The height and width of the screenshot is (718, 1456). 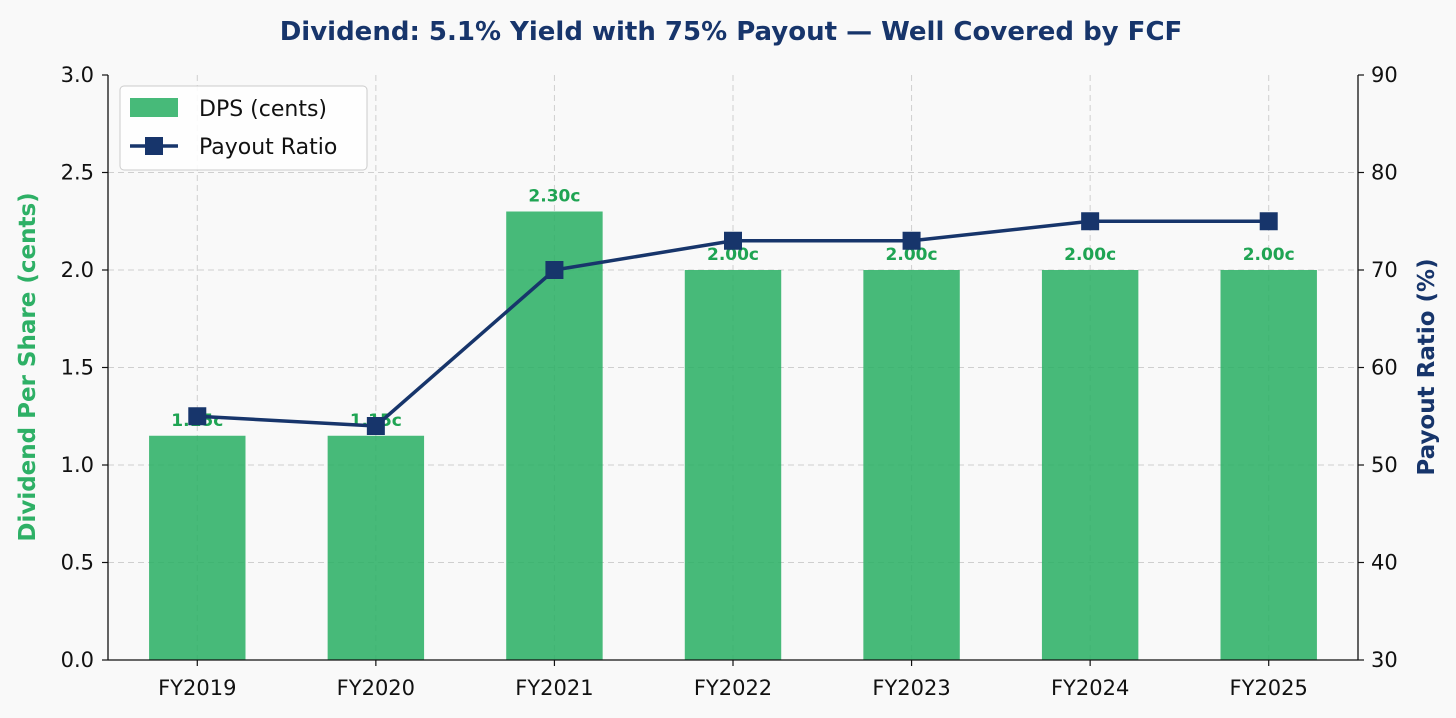 What do you see at coordinates (1427, 366) in the screenshot?
I see `right-axis-label: Payout Ratio (%)` at bounding box center [1427, 366].